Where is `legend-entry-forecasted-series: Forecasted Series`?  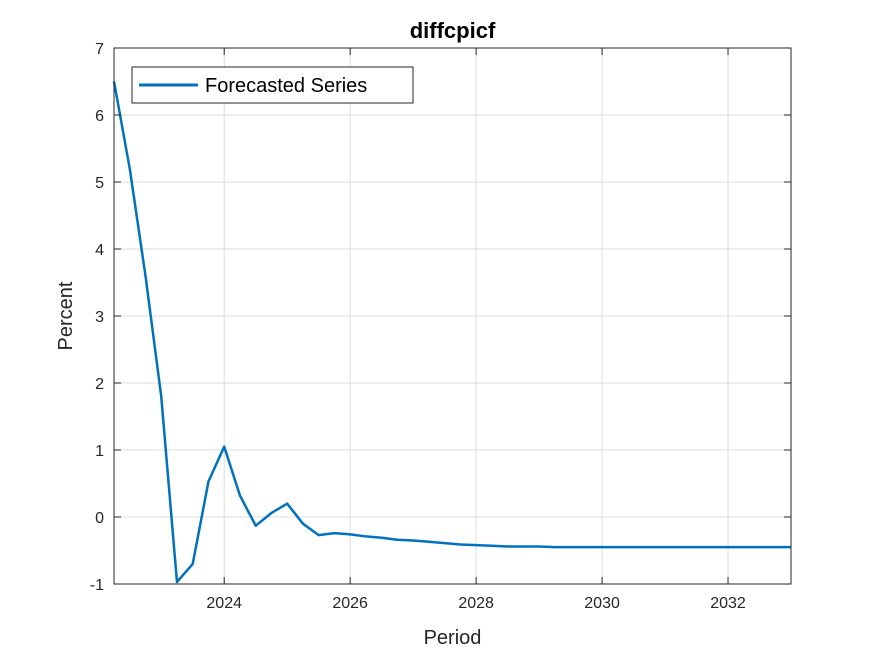 legend-entry-forecasted-series: Forecasted Series is located at coordinates (286, 86).